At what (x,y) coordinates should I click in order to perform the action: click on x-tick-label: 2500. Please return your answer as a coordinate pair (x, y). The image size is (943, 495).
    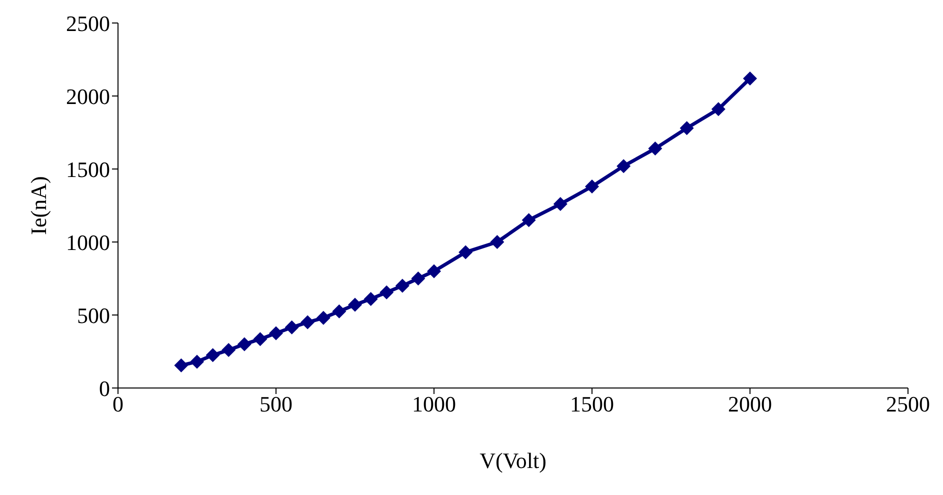
    Looking at the image, I should click on (908, 404).